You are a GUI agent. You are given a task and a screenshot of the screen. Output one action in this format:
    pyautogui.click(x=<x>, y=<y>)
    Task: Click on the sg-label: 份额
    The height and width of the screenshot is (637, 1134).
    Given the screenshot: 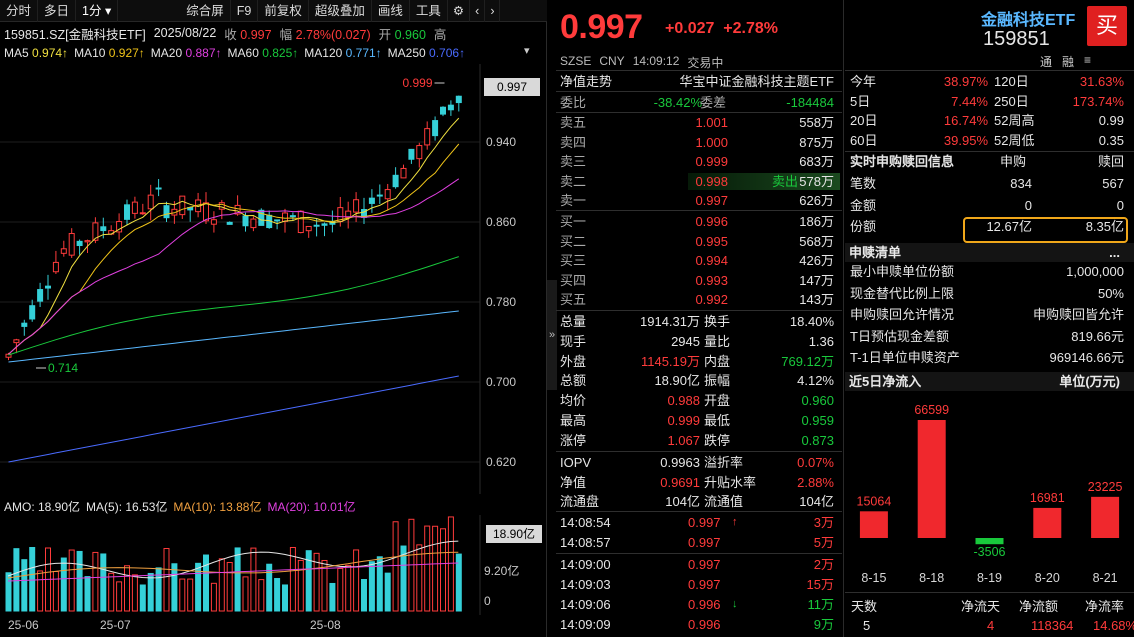 What is the action you would take?
    pyautogui.click(x=863, y=226)
    